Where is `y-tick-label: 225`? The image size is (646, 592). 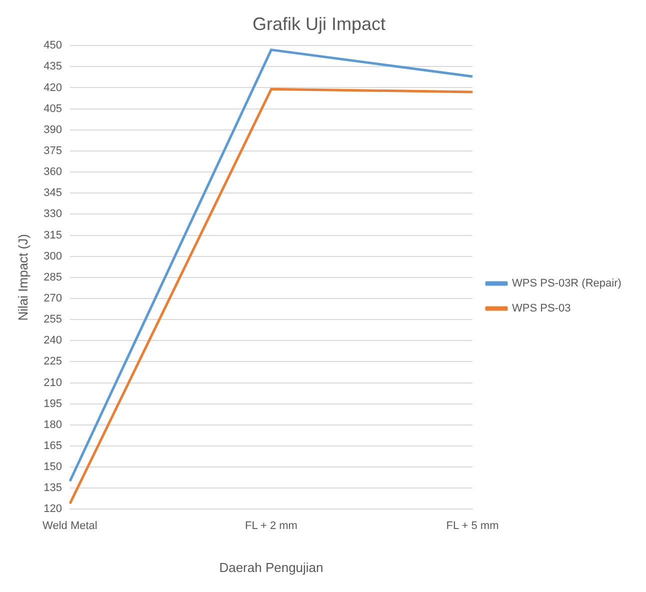
y-tick-label: 225 is located at coordinates (53, 362).